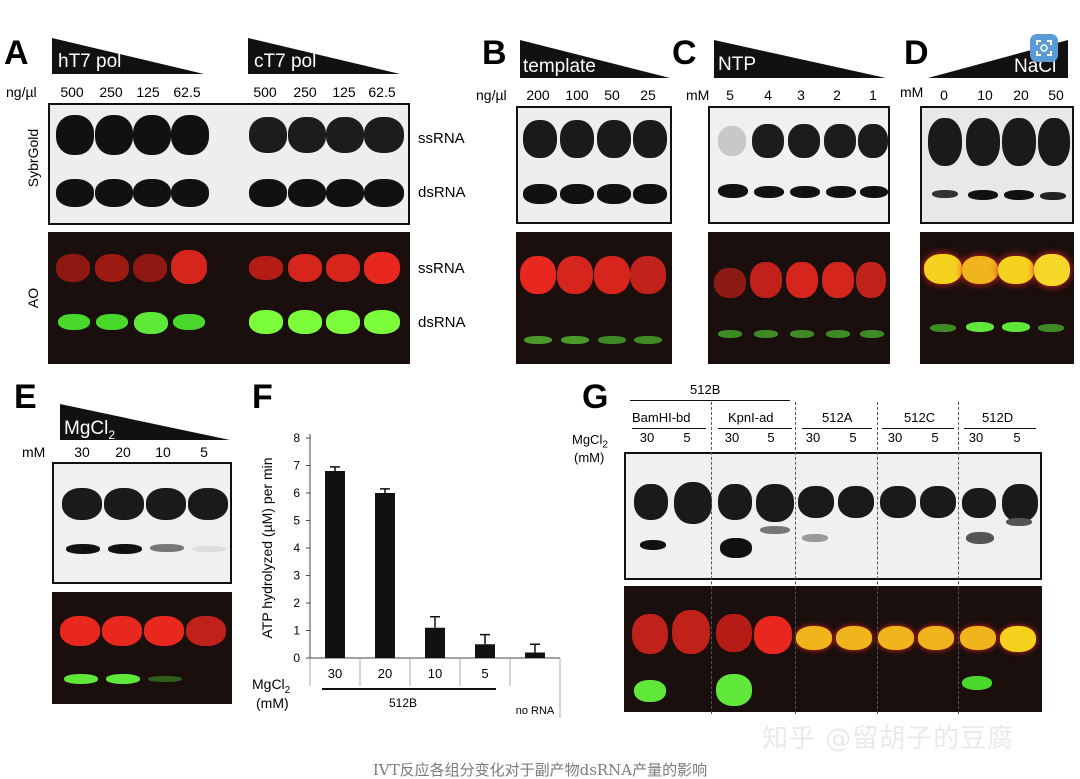 The height and width of the screenshot is (779, 1080). Describe the element at coordinates (684, 53) in the screenshot. I see `panel-label-c: C` at that location.